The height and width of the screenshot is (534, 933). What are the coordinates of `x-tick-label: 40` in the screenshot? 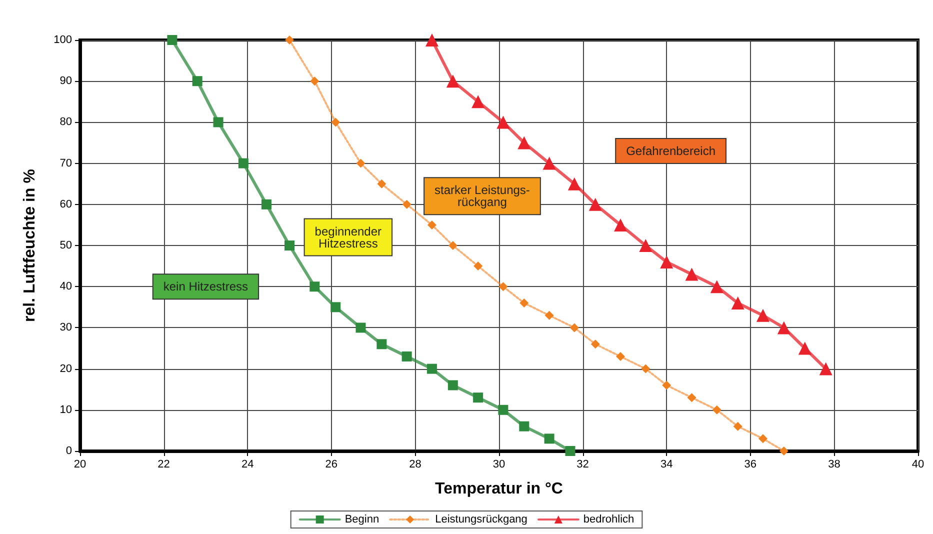 It's located at (918, 464).